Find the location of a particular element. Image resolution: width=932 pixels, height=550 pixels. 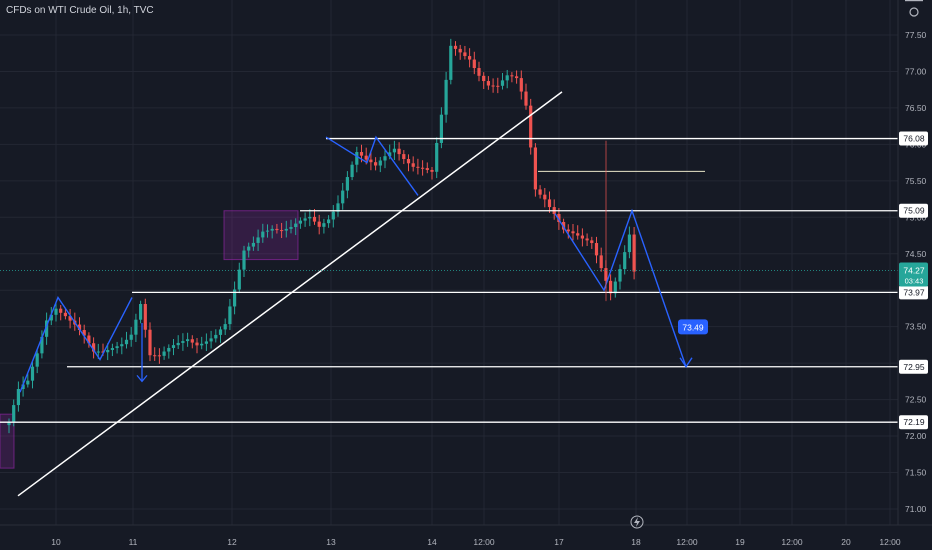

current-price-label: 74.27 is located at coordinates (914, 271).